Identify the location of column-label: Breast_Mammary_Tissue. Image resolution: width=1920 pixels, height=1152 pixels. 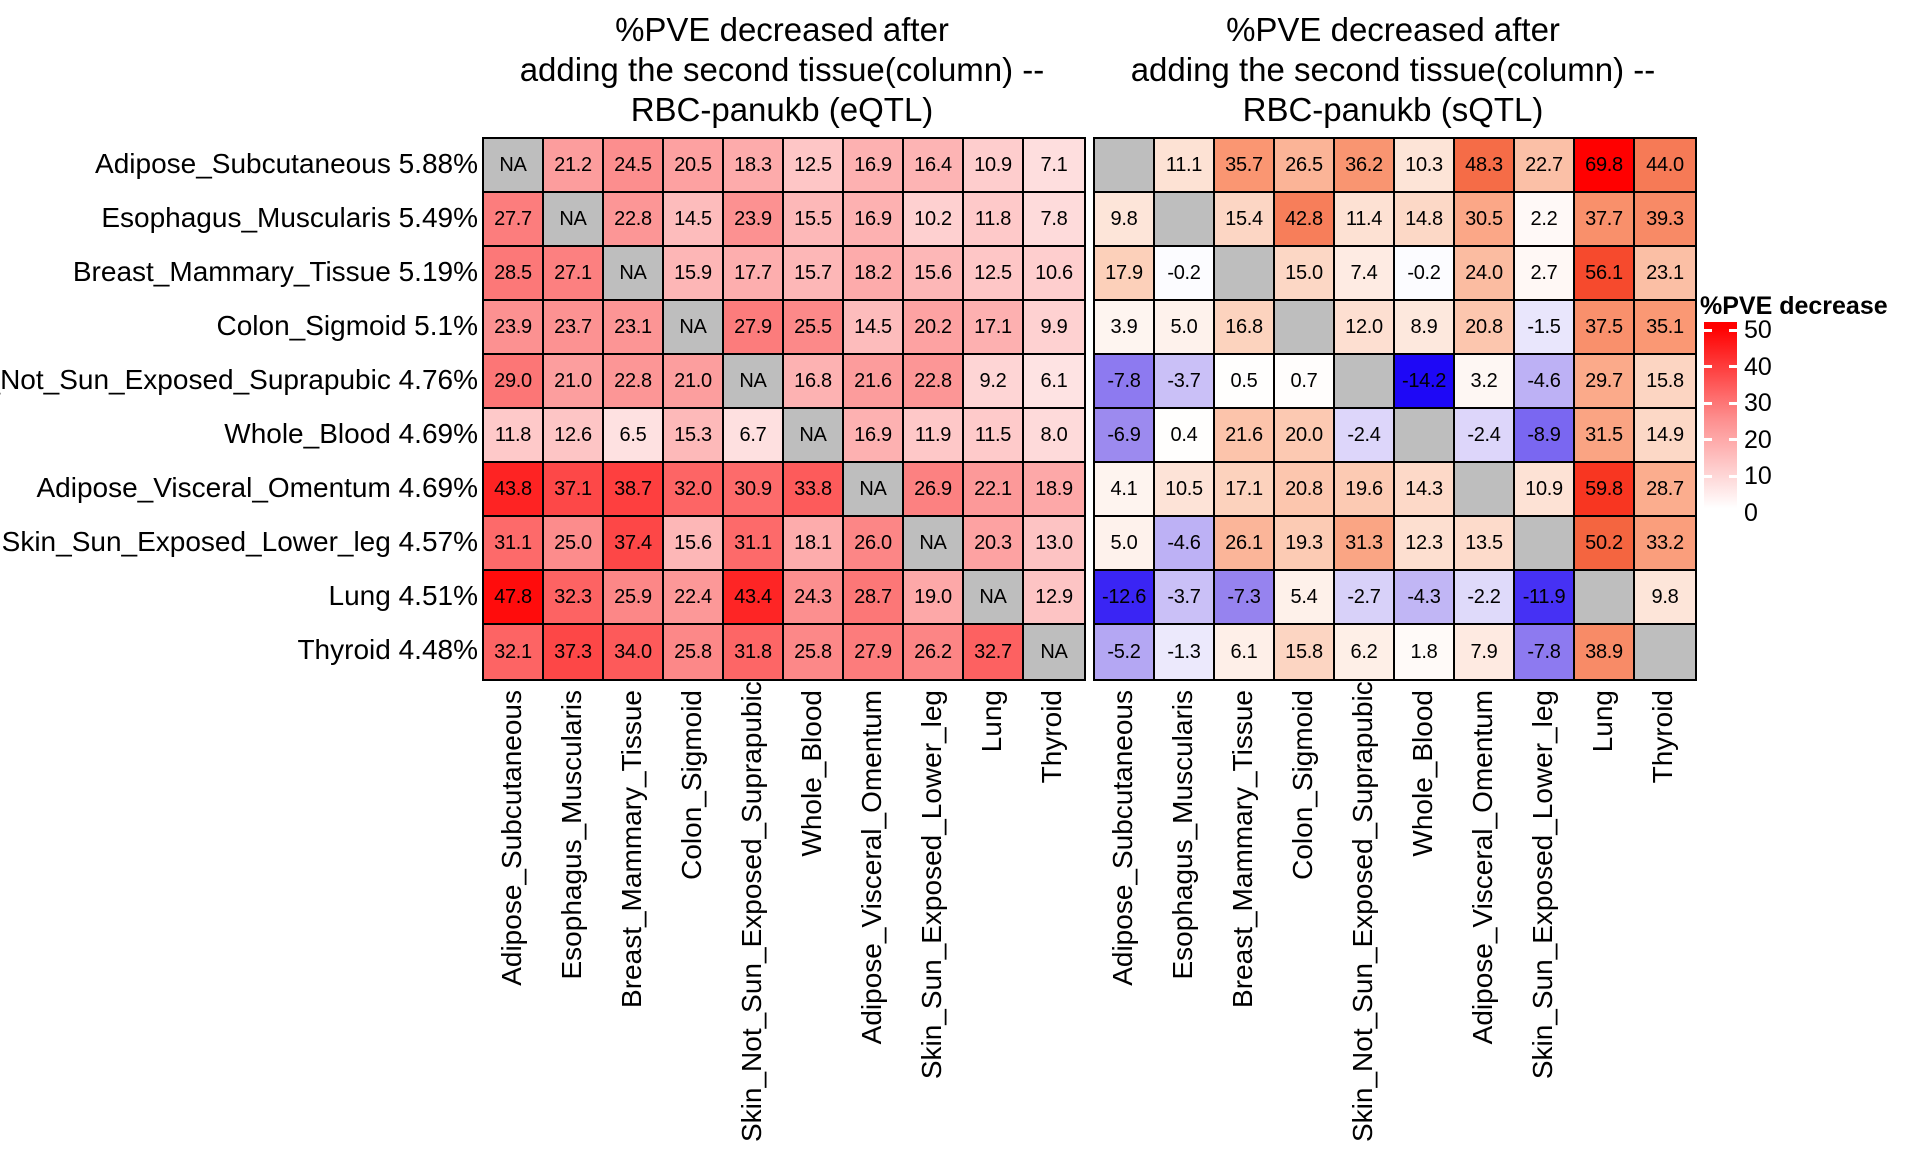
(631, 849).